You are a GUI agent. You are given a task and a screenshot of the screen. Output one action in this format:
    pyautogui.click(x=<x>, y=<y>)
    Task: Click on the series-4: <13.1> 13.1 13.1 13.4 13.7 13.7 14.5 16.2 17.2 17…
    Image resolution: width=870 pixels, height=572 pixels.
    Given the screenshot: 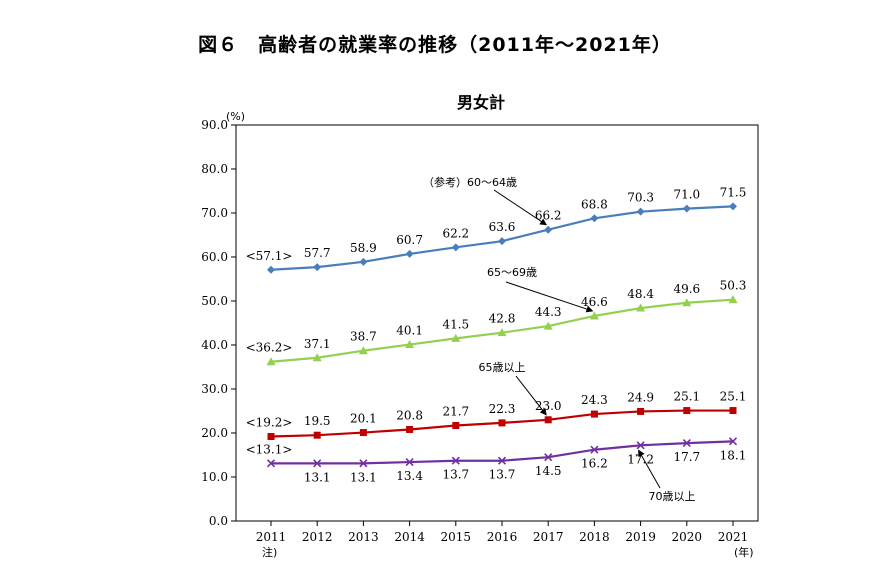 What is the action you would take?
    pyautogui.click(x=496, y=460)
    